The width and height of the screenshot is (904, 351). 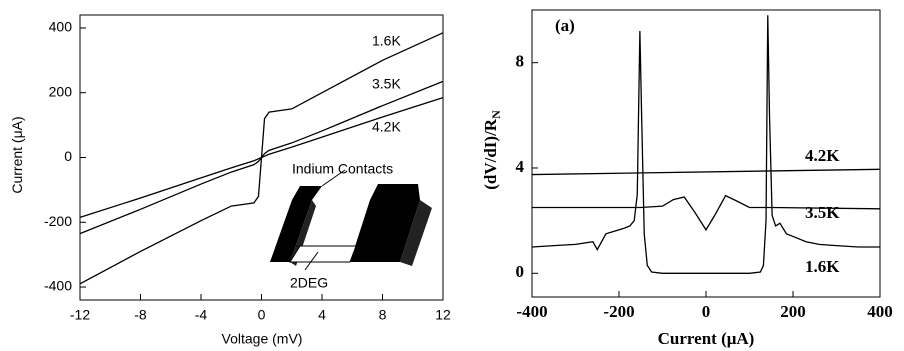 What do you see at coordinates (565, 25) in the screenshot?
I see `chart-title: (a)` at bounding box center [565, 25].